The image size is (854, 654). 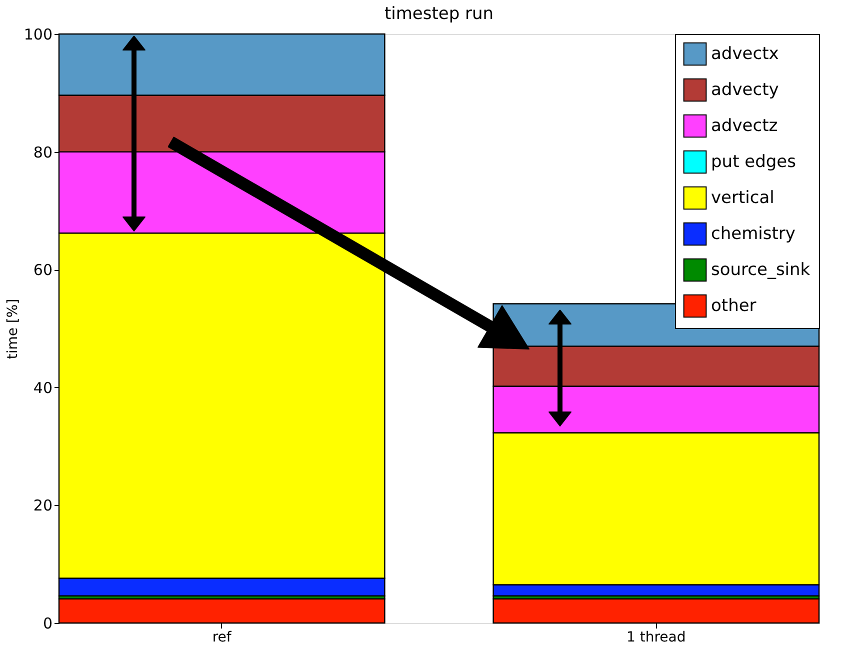 I want to click on chart-title: timestep run, so click(x=439, y=14).